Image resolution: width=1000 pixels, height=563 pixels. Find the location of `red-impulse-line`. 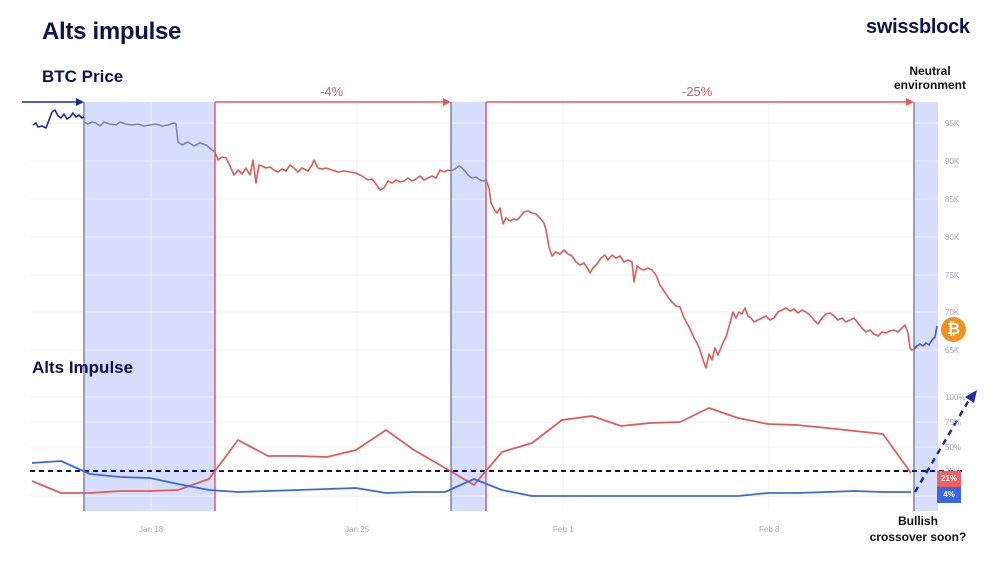

red-impulse-line is located at coordinates (471, 450).